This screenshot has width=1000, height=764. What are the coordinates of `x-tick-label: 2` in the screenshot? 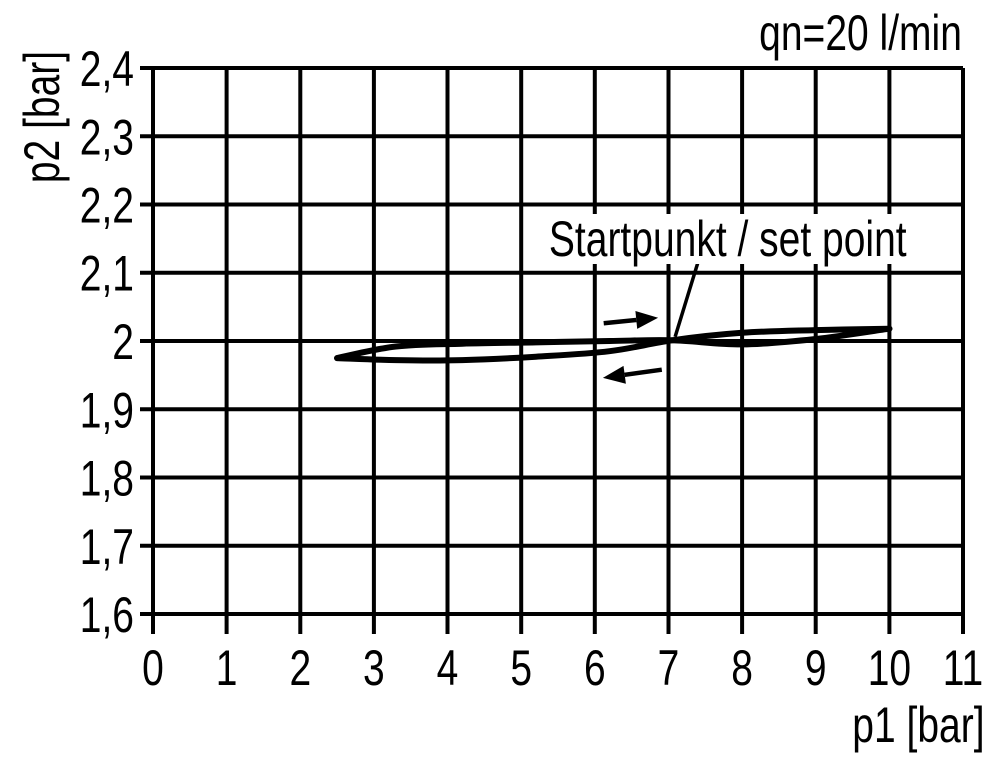 It's located at (300, 667).